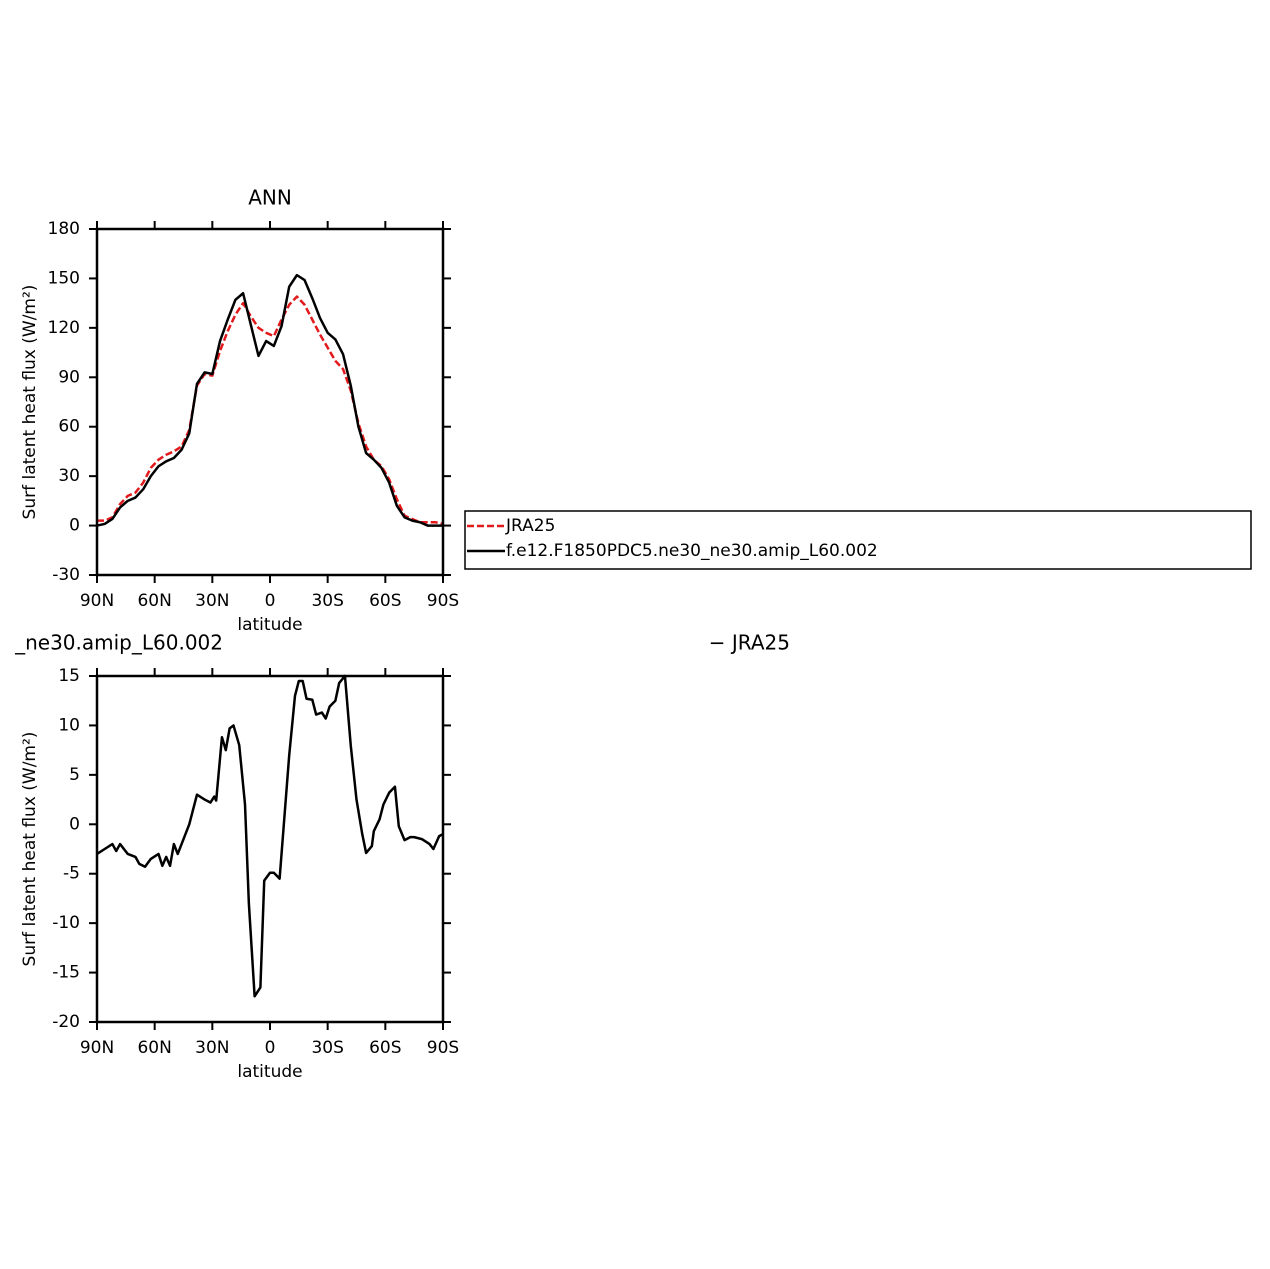 Image resolution: width=1270 pixels, height=1269 pixels. I want to click on y-tick-label: 15, so click(69, 676).